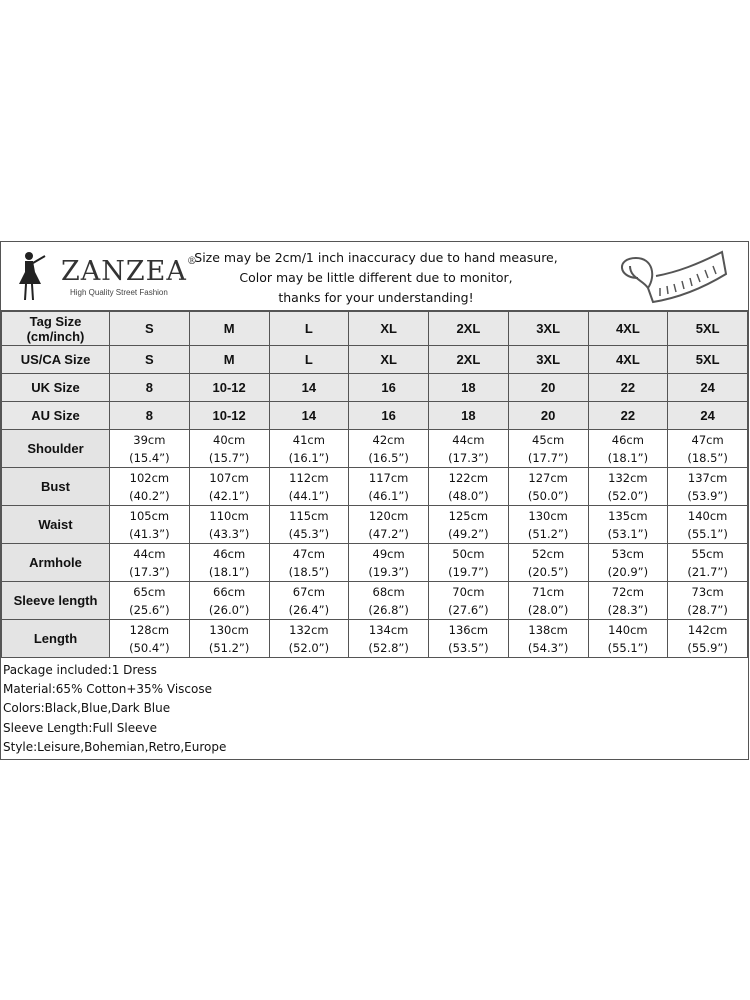 Image resolution: width=750 pixels, height=1000 pixels. Describe the element at coordinates (309, 524) in the screenshot. I see `measurement-cell: 115cm (45.3”)` at that location.